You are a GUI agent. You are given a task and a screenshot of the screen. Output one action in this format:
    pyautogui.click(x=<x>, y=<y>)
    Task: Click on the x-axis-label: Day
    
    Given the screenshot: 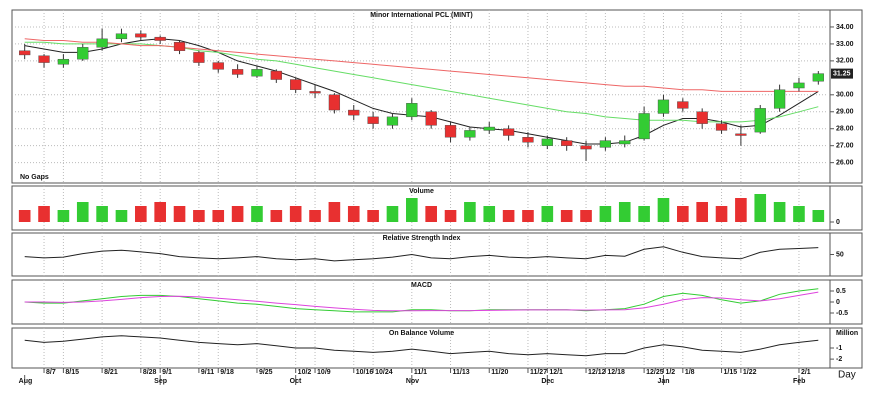 What is the action you would take?
    pyautogui.click(x=847, y=375)
    